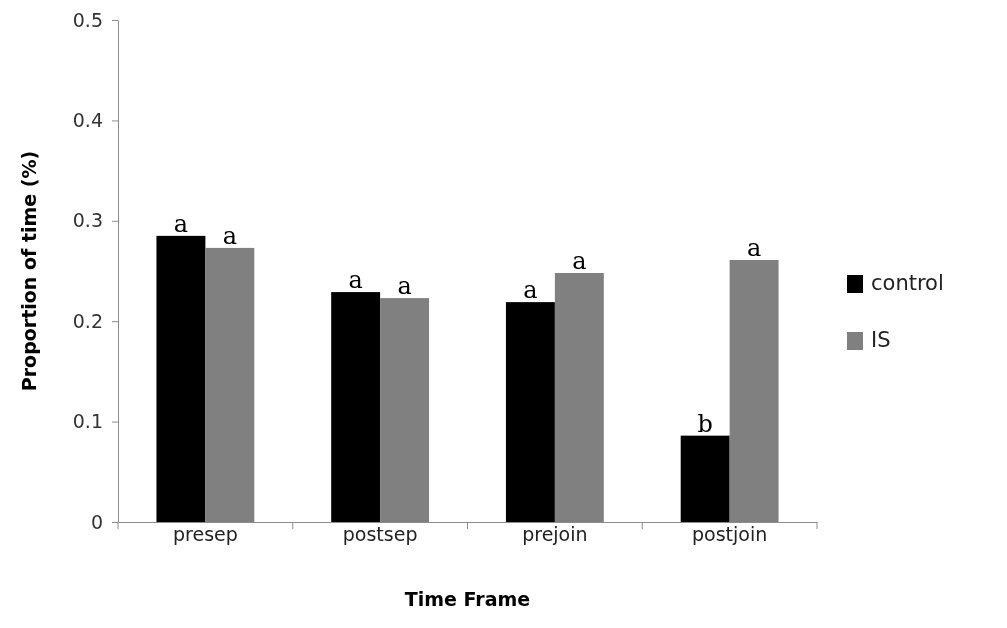 The height and width of the screenshot is (628, 1007). What do you see at coordinates (87, 19) in the screenshot?
I see `y-tick-label: 0.5` at bounding box center [87, 19].